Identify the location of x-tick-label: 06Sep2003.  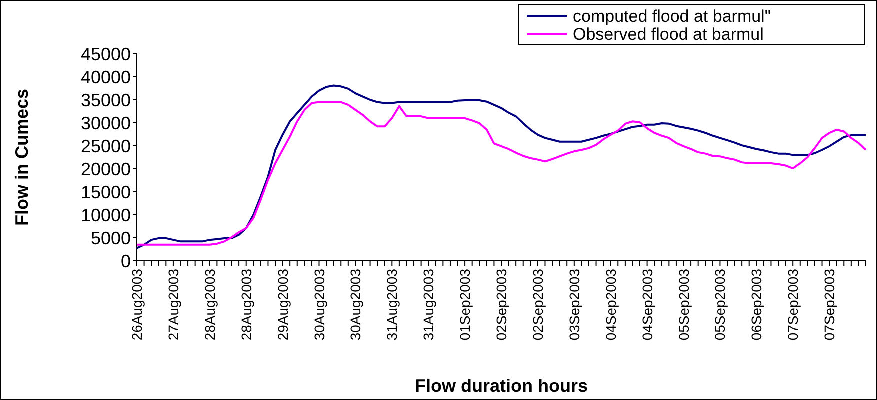
(756, 304).